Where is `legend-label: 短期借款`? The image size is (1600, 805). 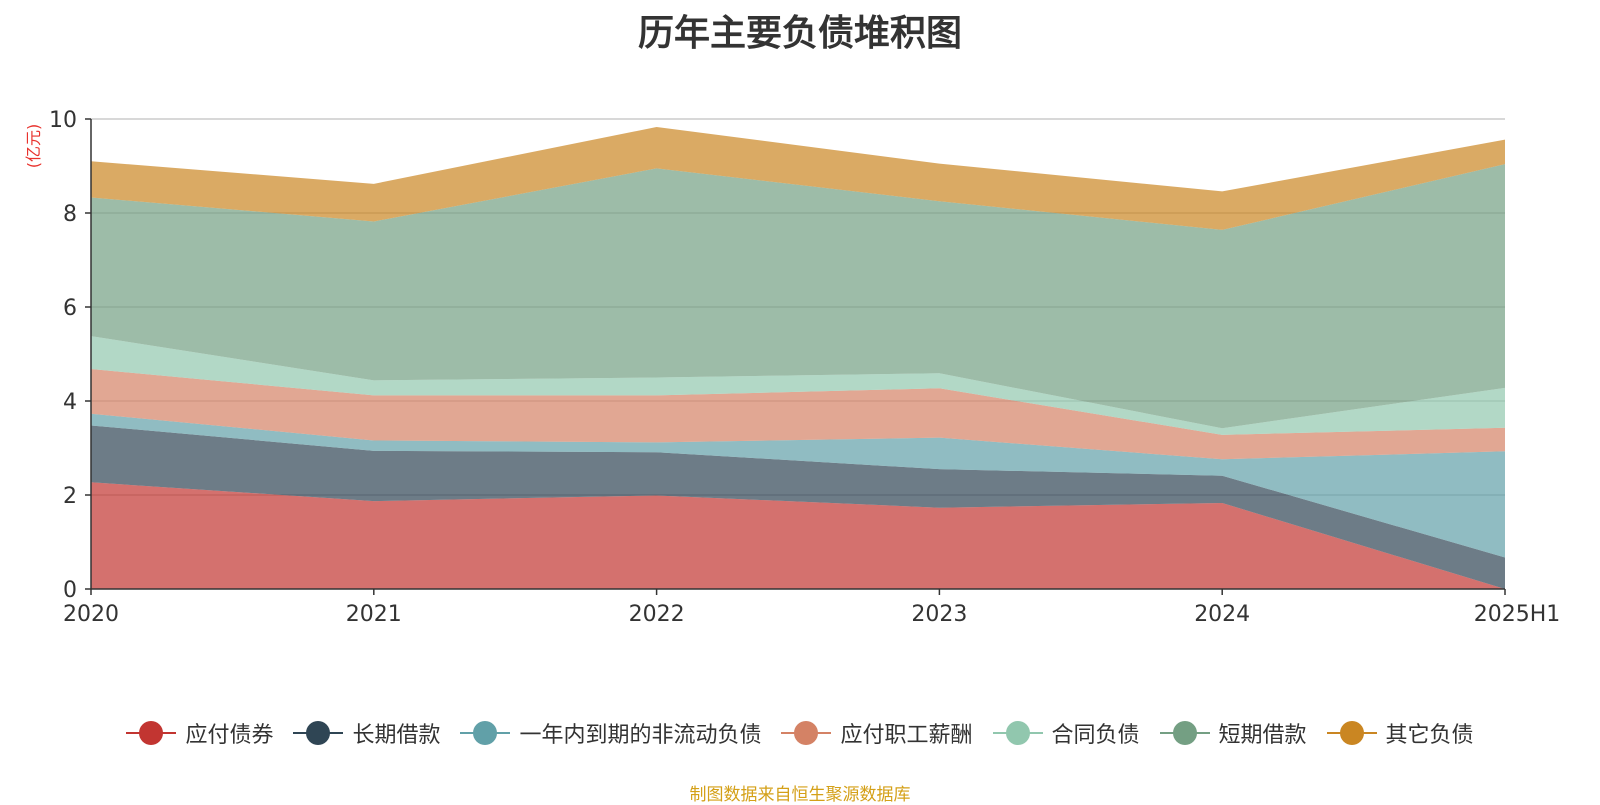 legend-label: 短期借款 is located at coordinates (1262, 735).